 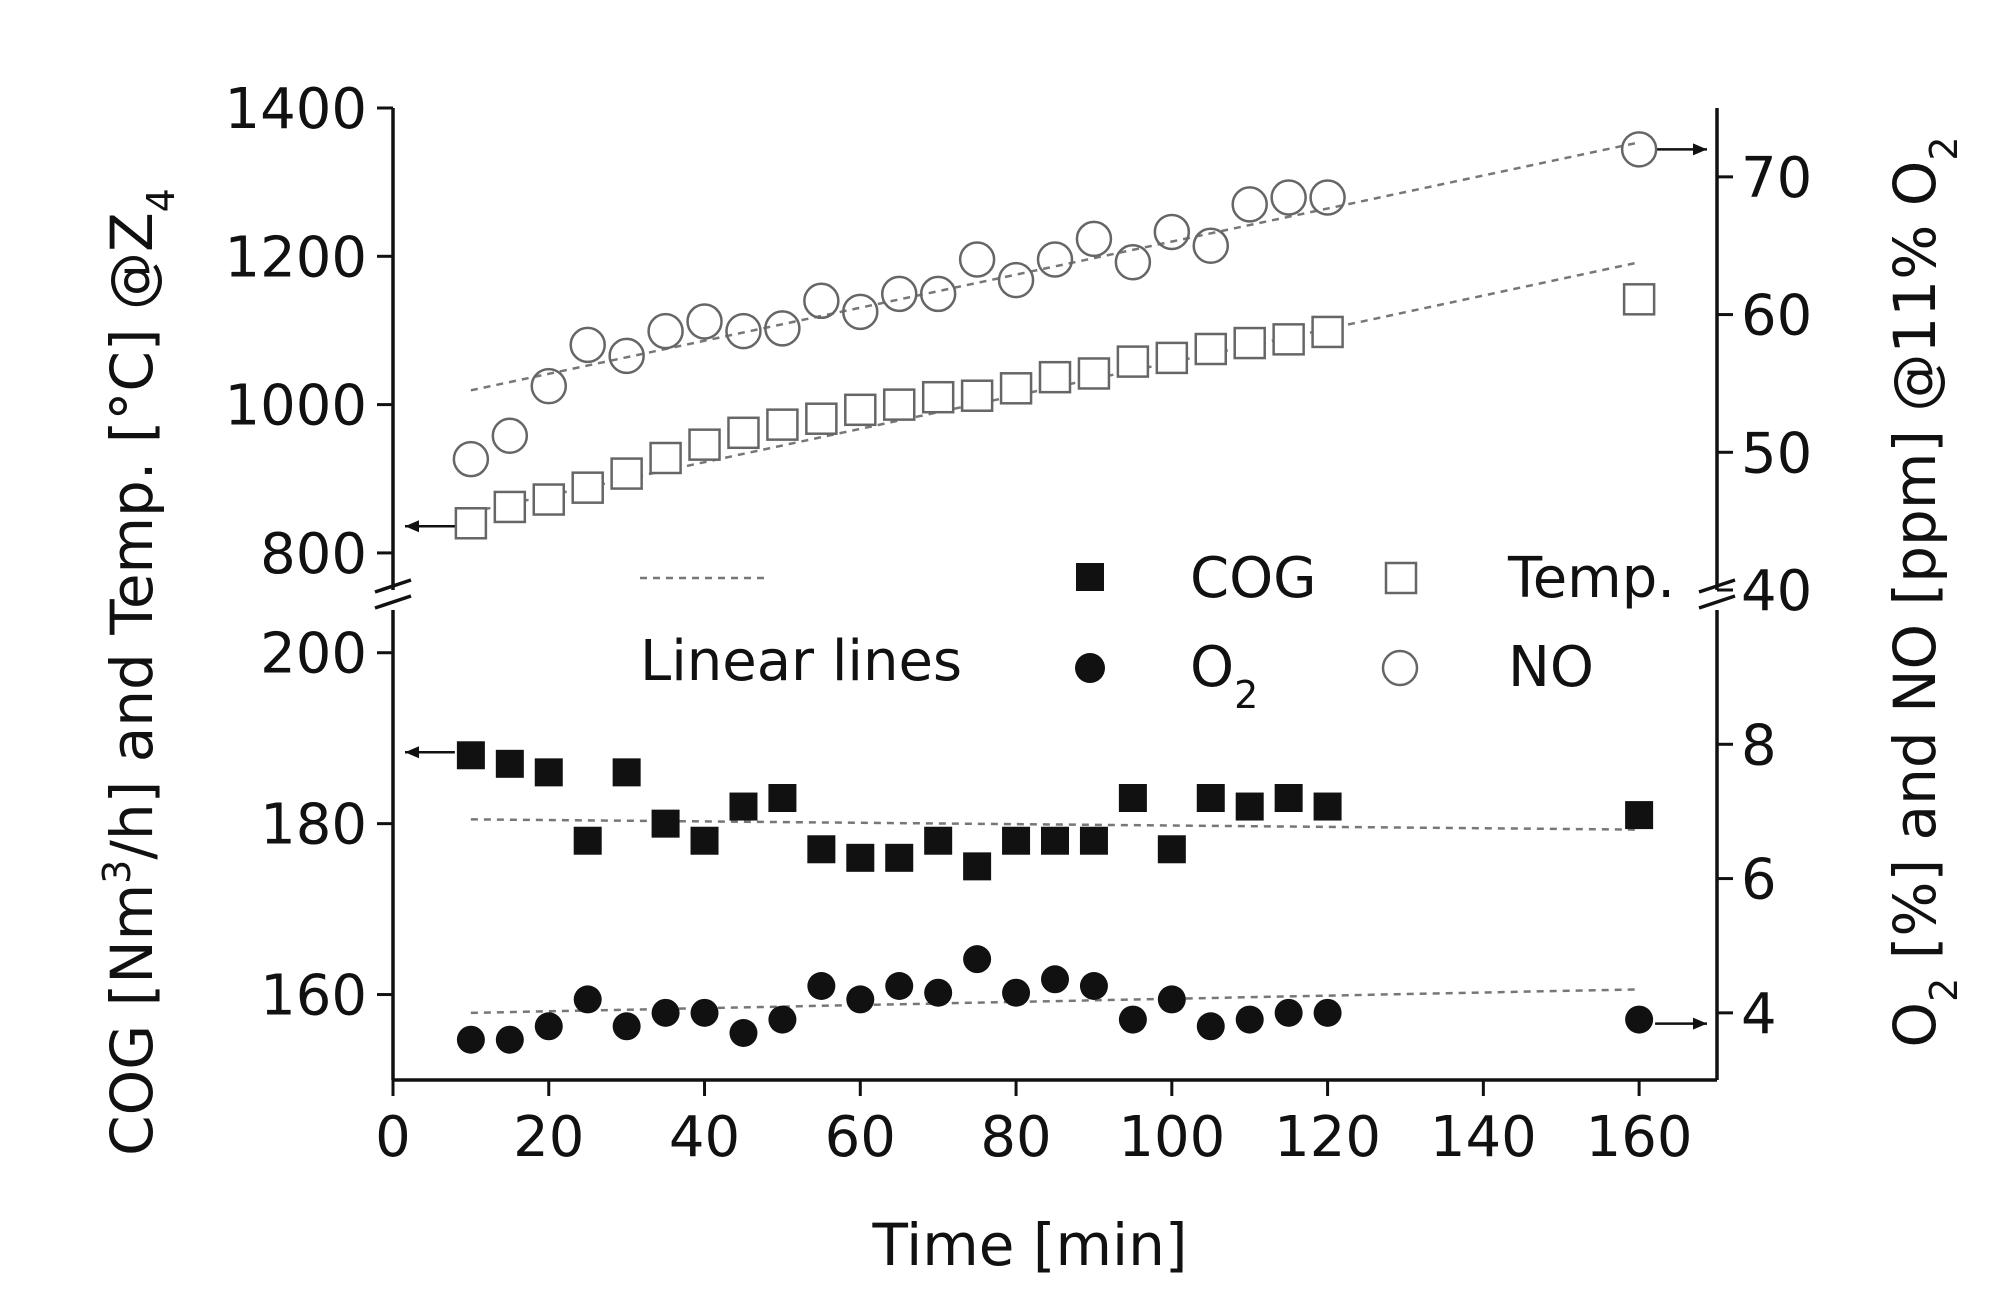 What do you see at coordinates (1327, 1137) in the screenshot?
I see `x-tick-label: 120` at bounding box center [1327, 1137].